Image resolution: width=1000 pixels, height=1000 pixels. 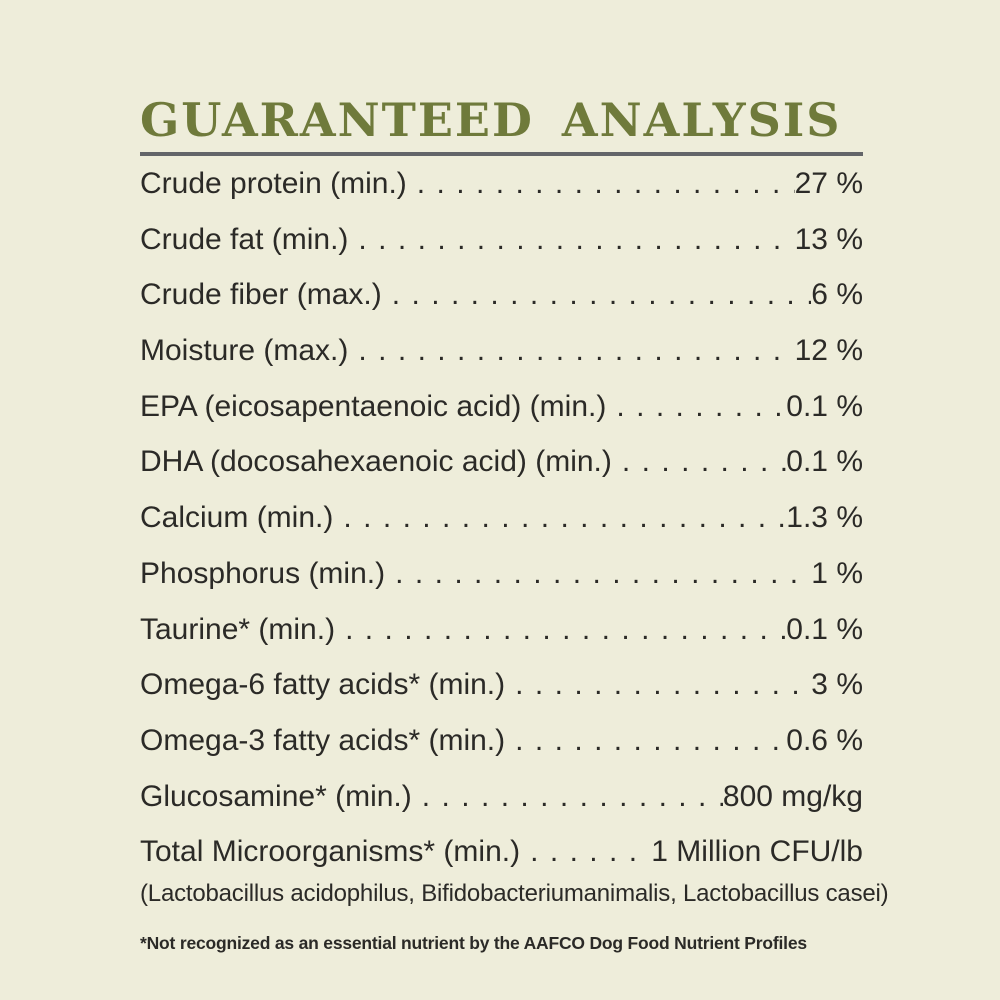 I want to click on nutrient-label: Omega-6 fatty acids* (min.), so click(x=323, y=685).